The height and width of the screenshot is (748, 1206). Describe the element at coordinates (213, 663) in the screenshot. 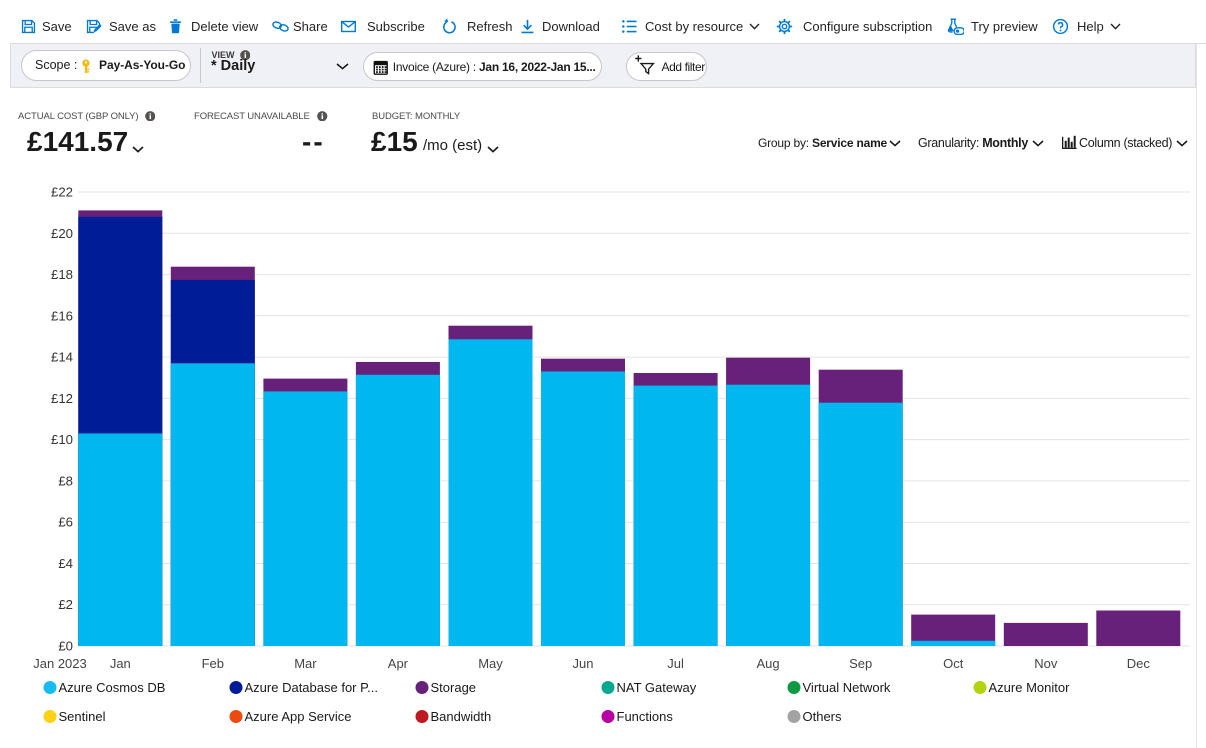

I see `svg-text: Feb` at that location.